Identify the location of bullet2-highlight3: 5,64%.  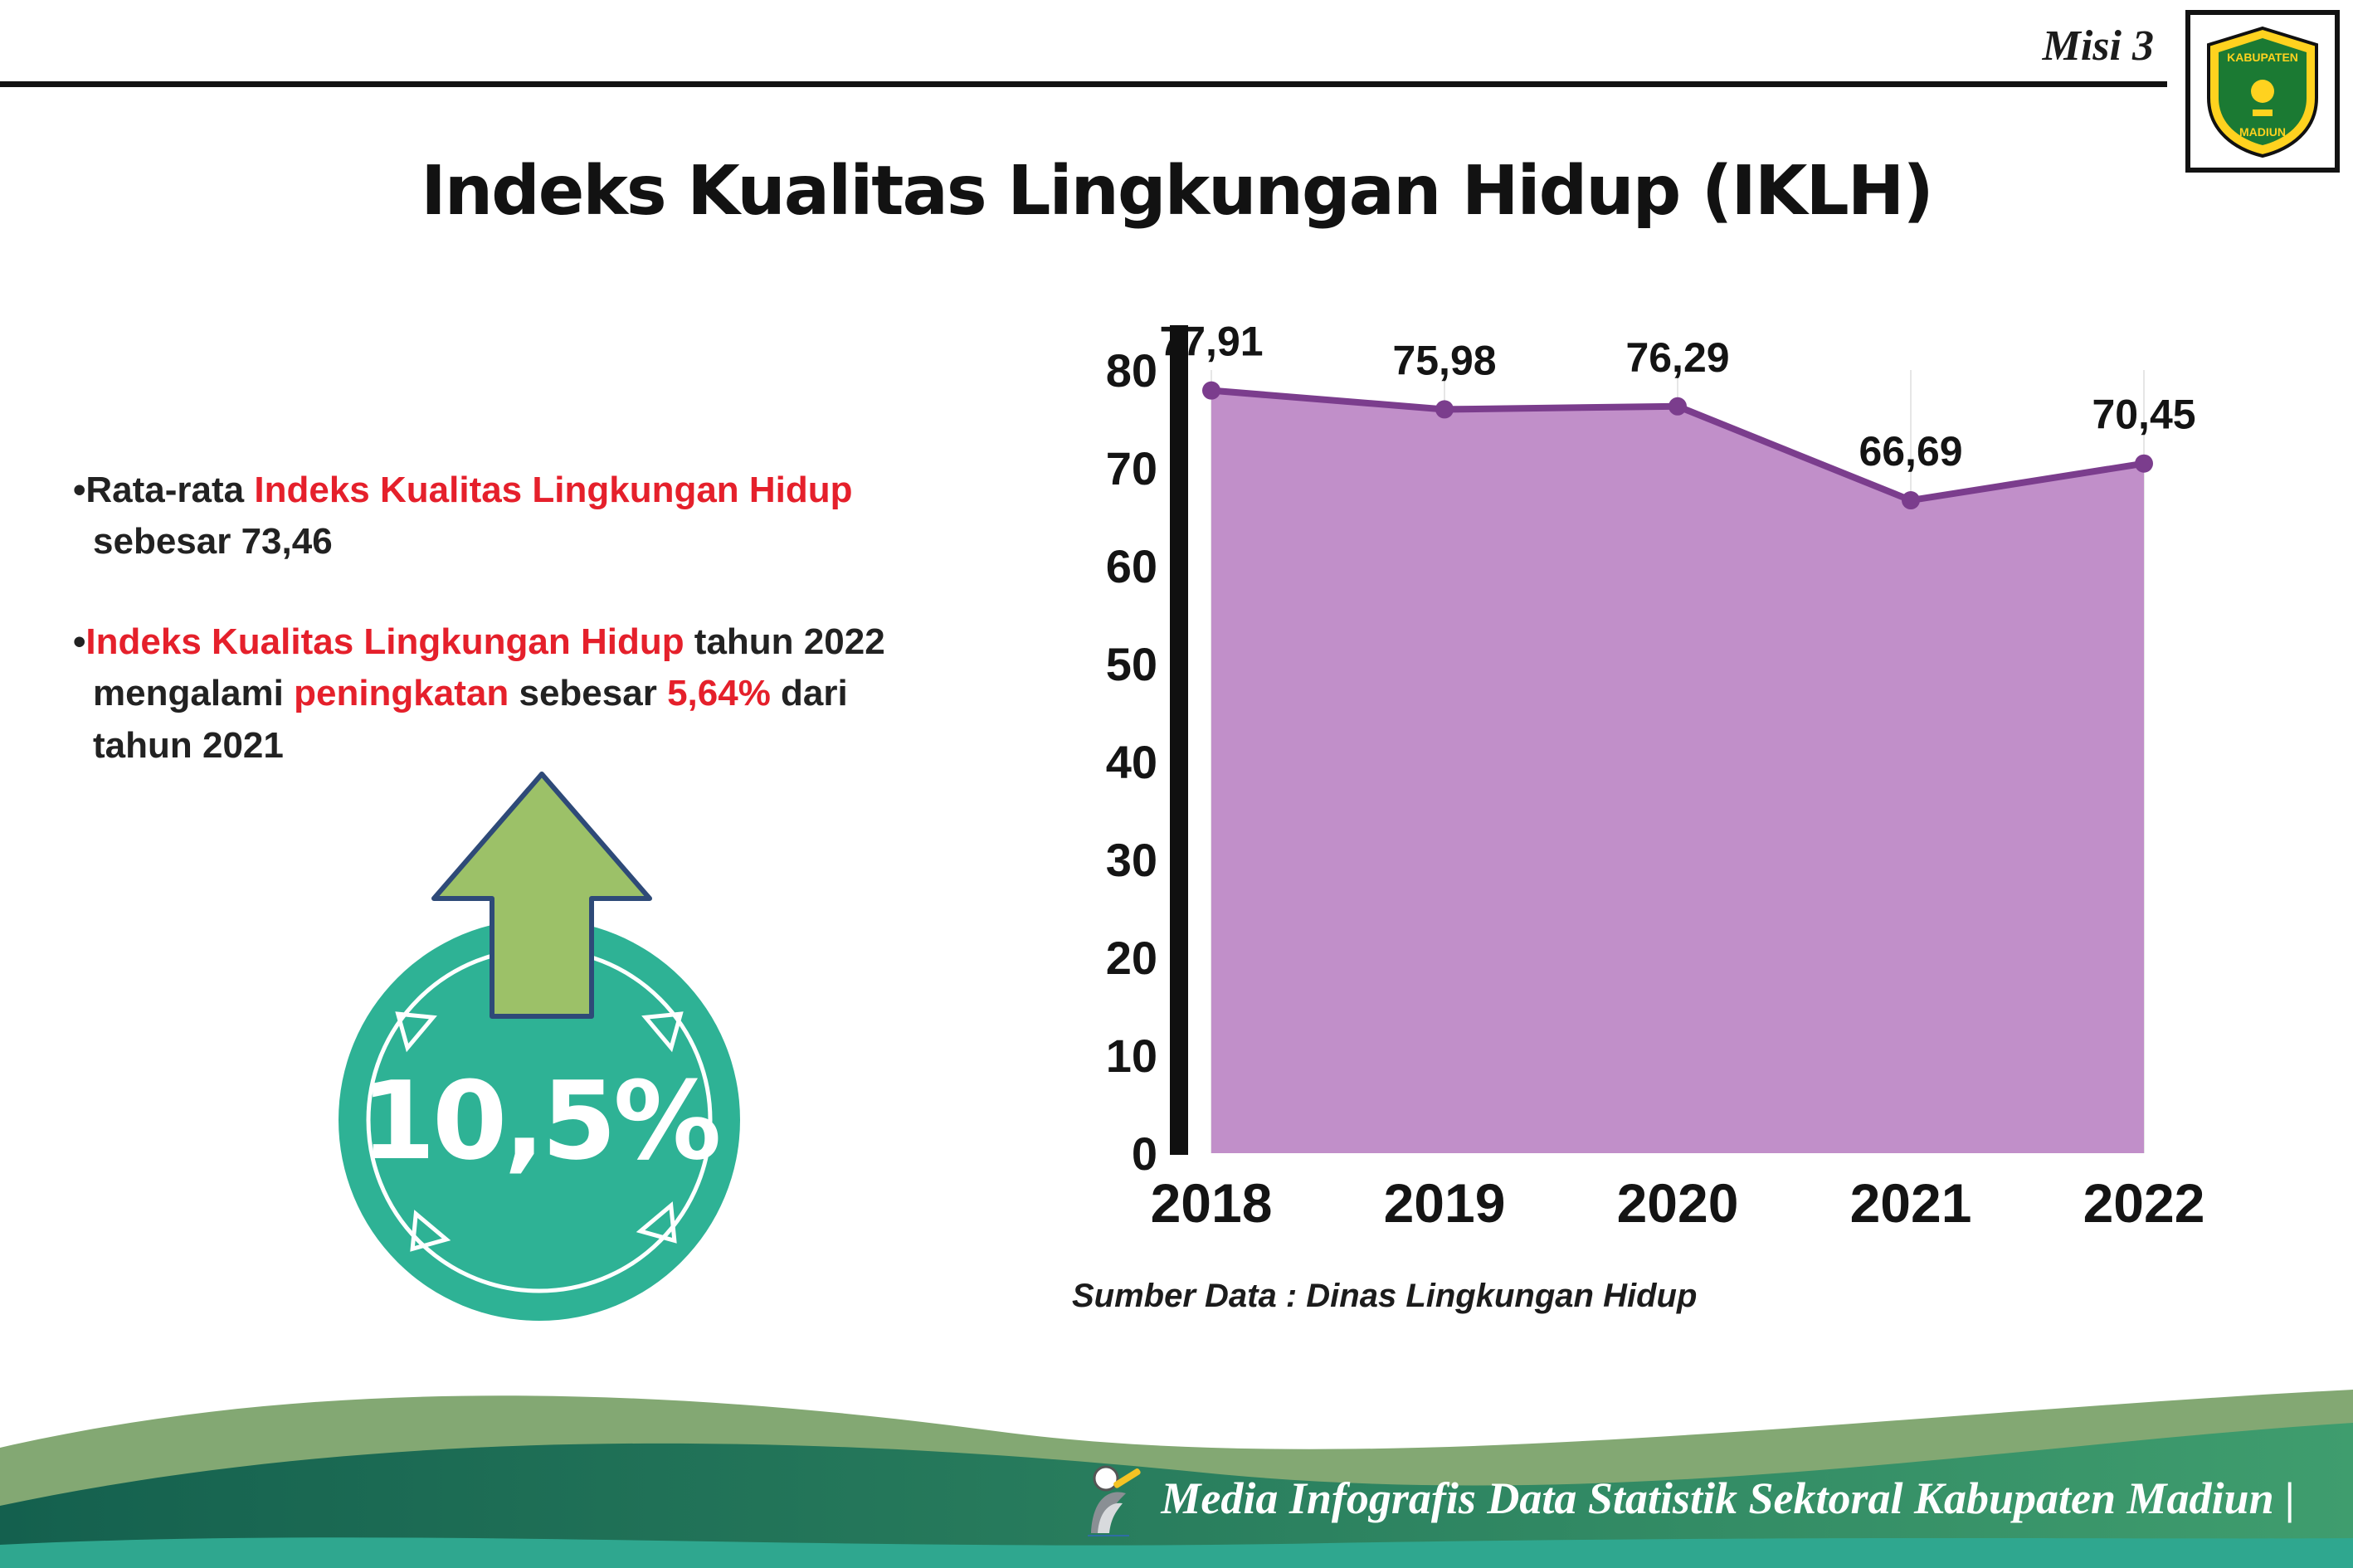
(719, 693).